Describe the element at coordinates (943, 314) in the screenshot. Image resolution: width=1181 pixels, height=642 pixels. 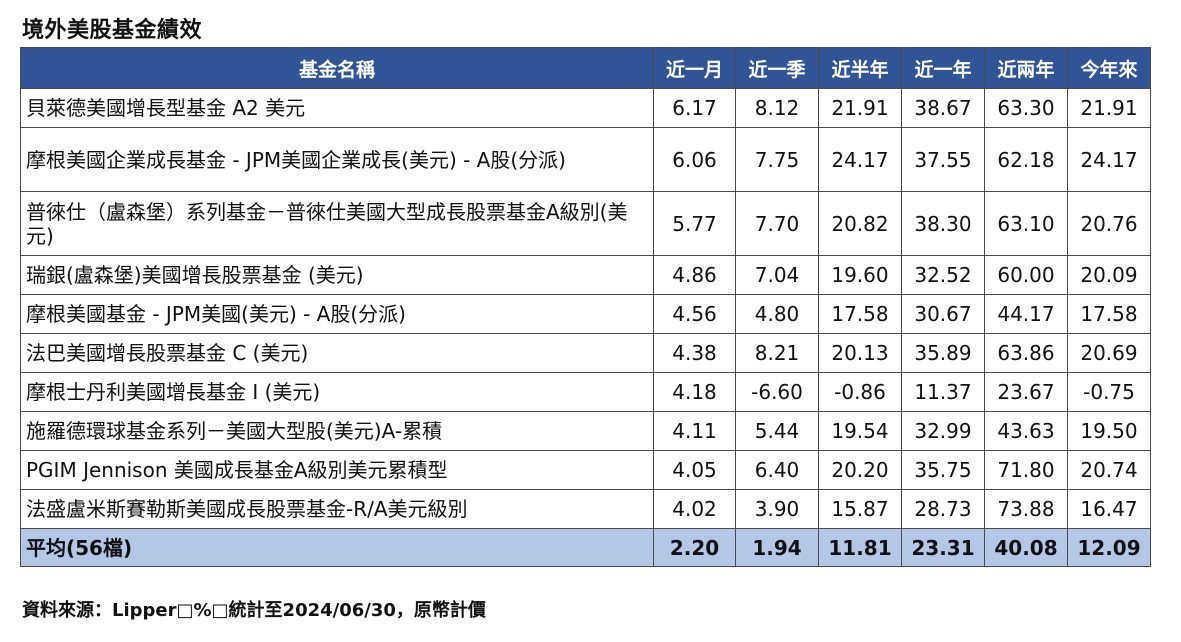
I see `return-1y-cell: 30.67` at that location.